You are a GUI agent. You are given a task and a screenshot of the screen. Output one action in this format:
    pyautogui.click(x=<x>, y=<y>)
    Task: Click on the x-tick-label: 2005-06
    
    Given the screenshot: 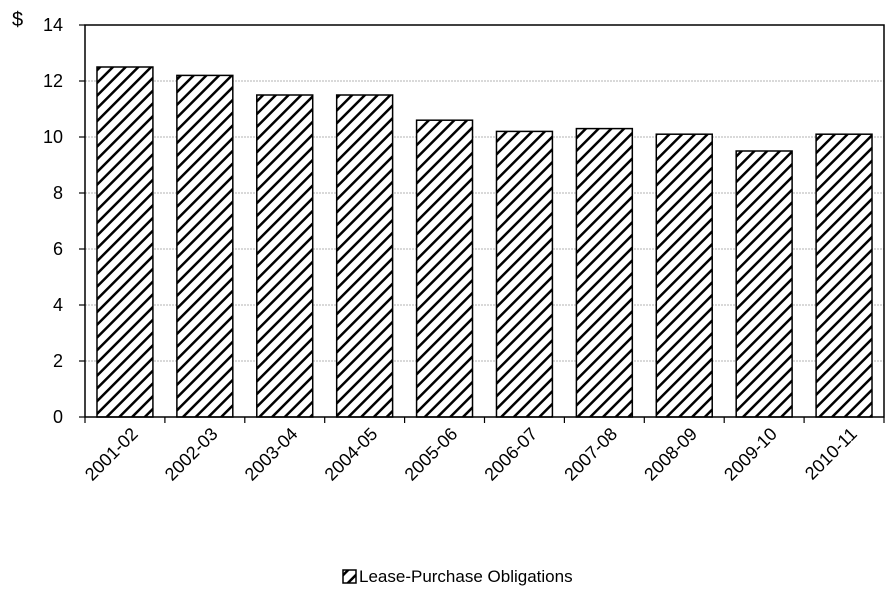 What is the action you would take?
    pyautogui.click(x=431, y=454)
    